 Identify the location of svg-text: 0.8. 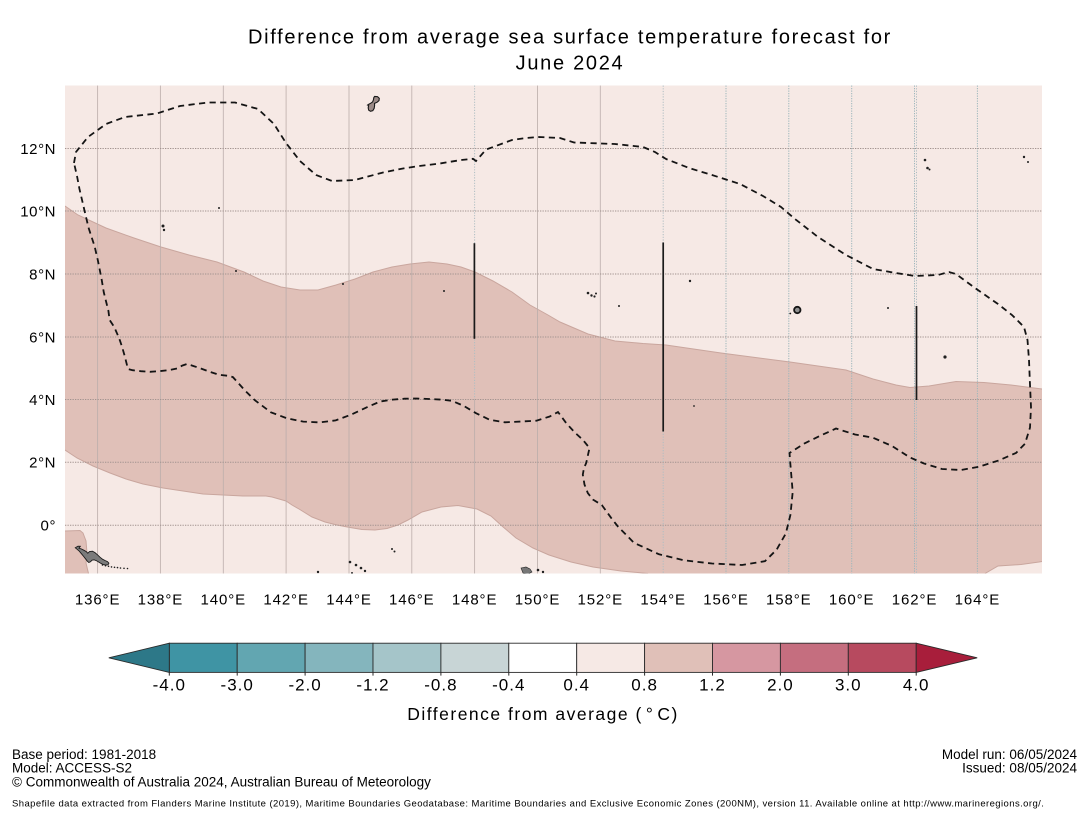
(644, 684).